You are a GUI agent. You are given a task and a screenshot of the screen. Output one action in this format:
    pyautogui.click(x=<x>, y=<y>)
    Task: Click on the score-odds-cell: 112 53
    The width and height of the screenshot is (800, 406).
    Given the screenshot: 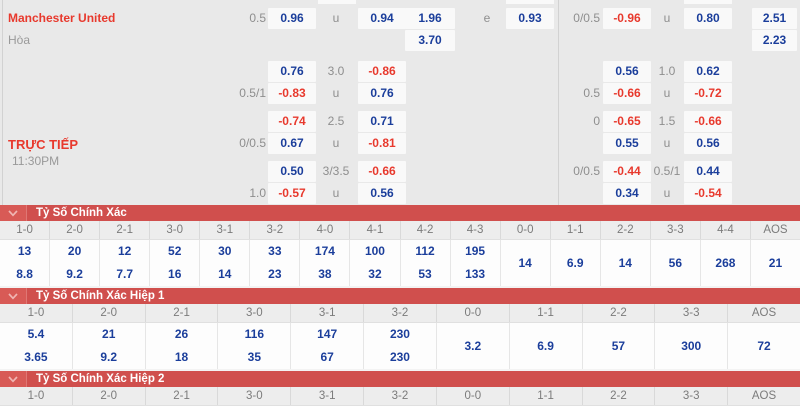 What is the action you would take?
    pyautogui.click(x=426, y=263)
    